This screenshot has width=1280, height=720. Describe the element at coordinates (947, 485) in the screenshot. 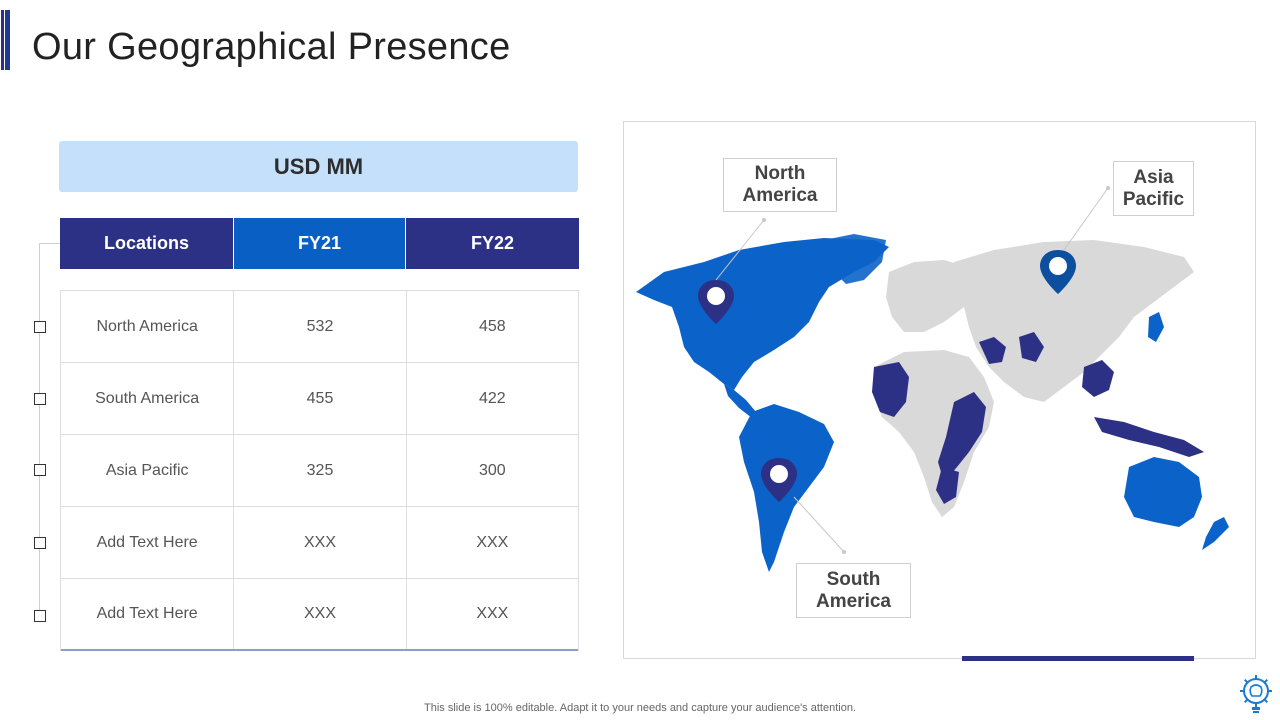

I see `africa-south-highlight` at that location.